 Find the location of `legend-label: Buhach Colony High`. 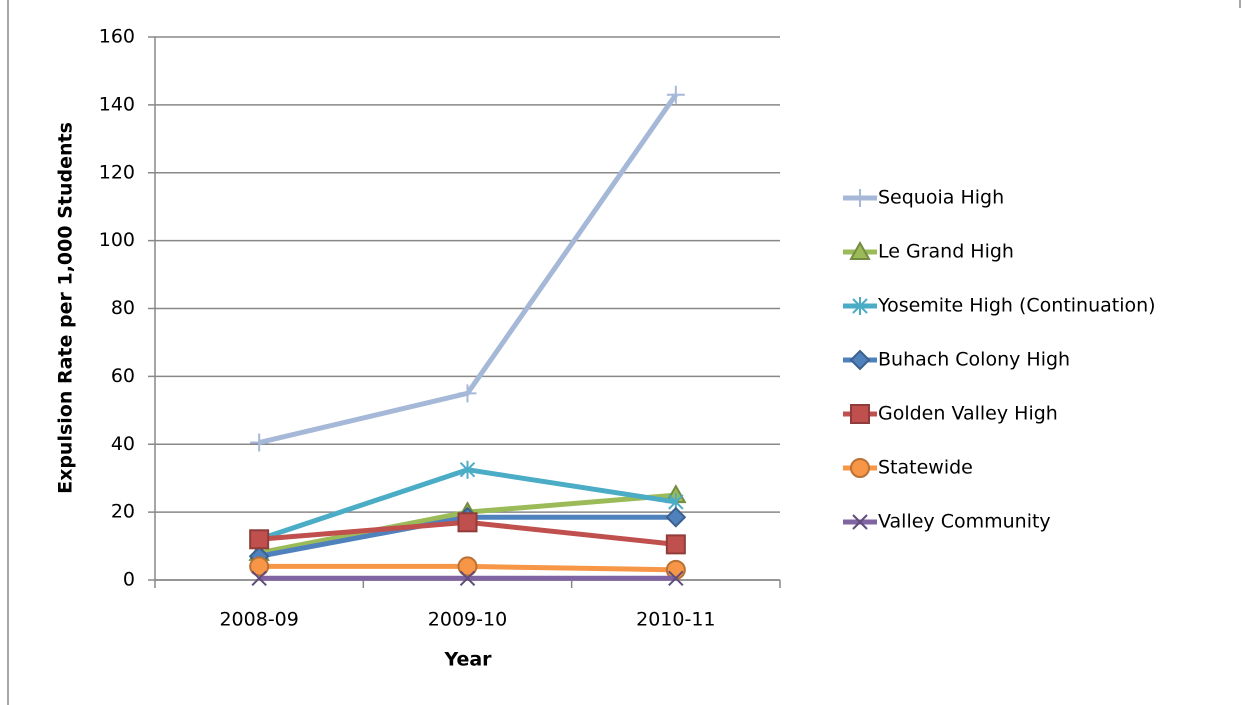

legend-label: Buhach Colony High is located at coordinates (974, 360).